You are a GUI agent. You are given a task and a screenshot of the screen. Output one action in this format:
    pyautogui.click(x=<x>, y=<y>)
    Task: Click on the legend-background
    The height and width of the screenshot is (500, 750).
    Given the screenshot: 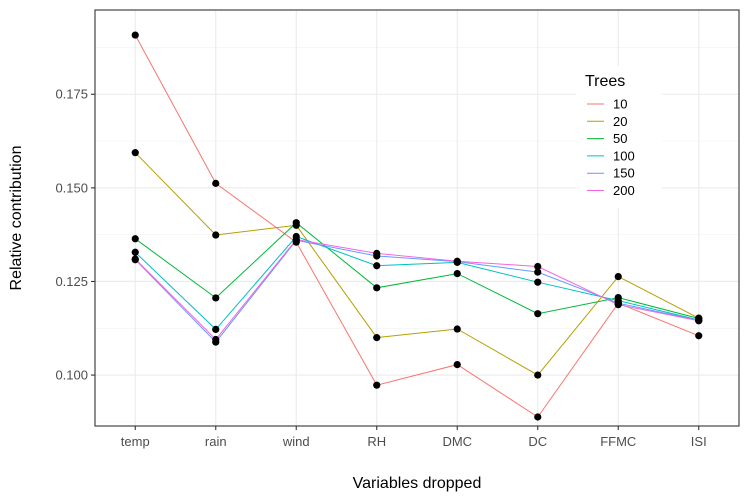 What is the action you would take?
    pyautogui.click(x=619, y=137)
    